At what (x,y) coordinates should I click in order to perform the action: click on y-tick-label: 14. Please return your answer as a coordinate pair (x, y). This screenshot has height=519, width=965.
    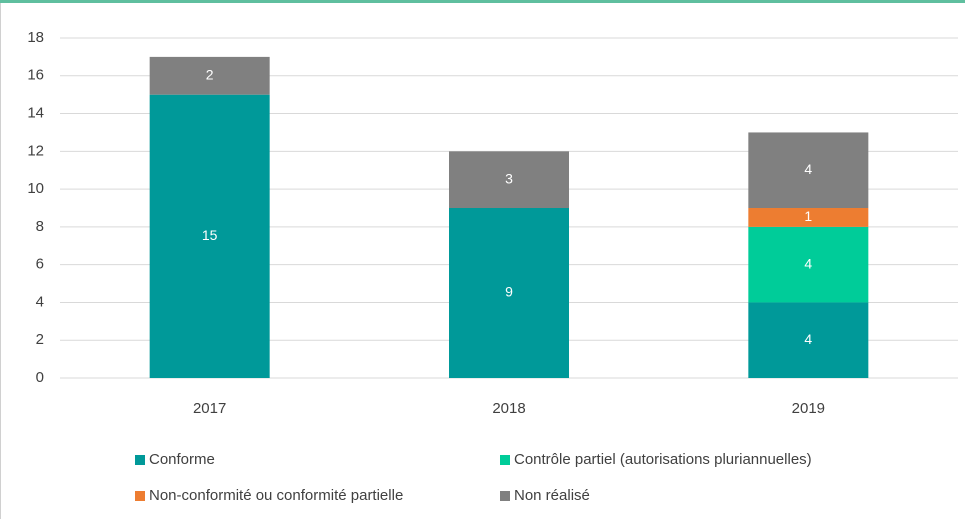
    Looking at the image, I should click on (35, 113).